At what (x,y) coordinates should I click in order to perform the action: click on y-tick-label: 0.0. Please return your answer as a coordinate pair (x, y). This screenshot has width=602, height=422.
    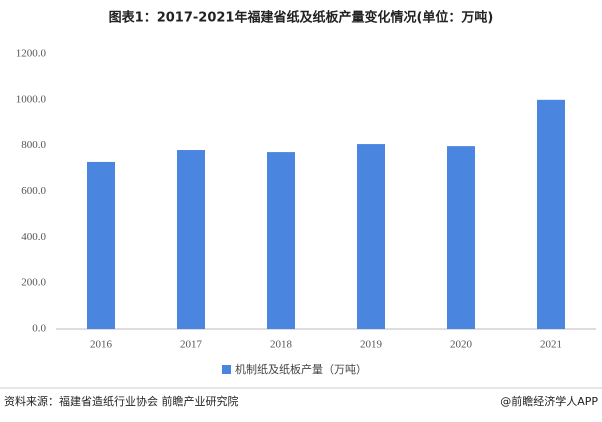
    Looking at the image, I should click on (39, 329).